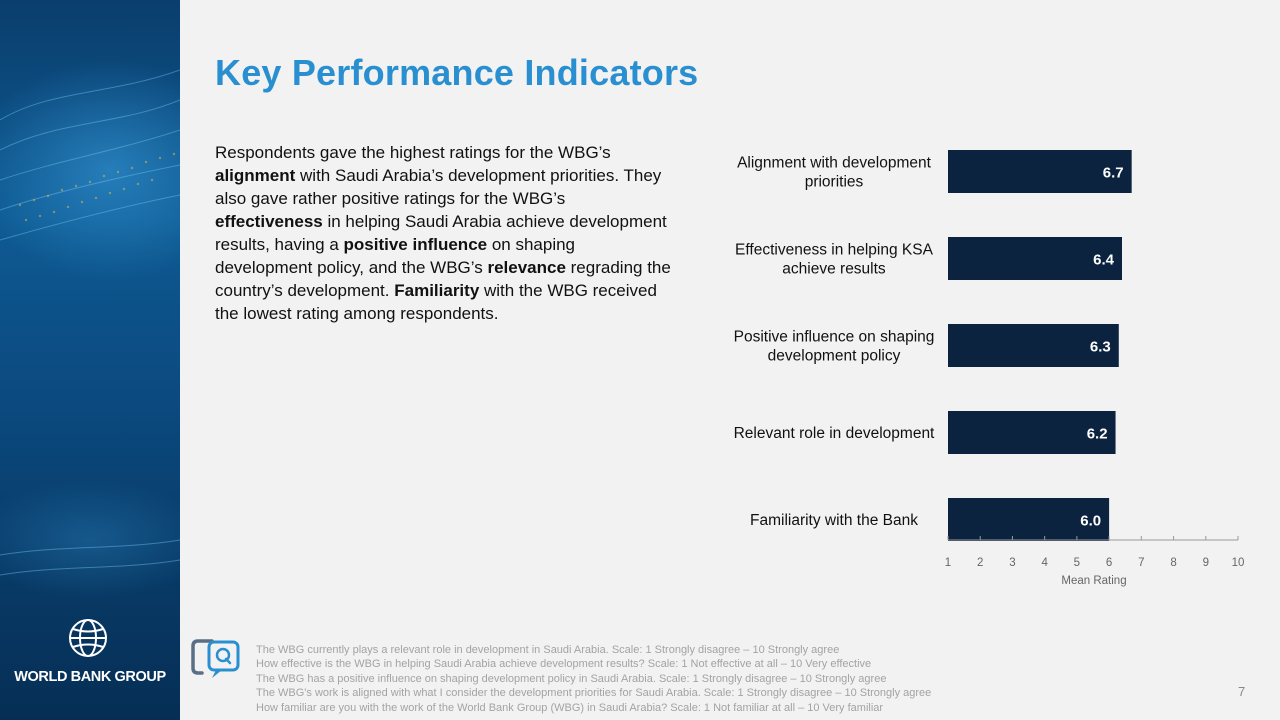 The image size is (1280, 720). What do you see at coordinates (834, 182) in the screenshot?
I see `category-label: priorities` at bounding box center [834, 182].